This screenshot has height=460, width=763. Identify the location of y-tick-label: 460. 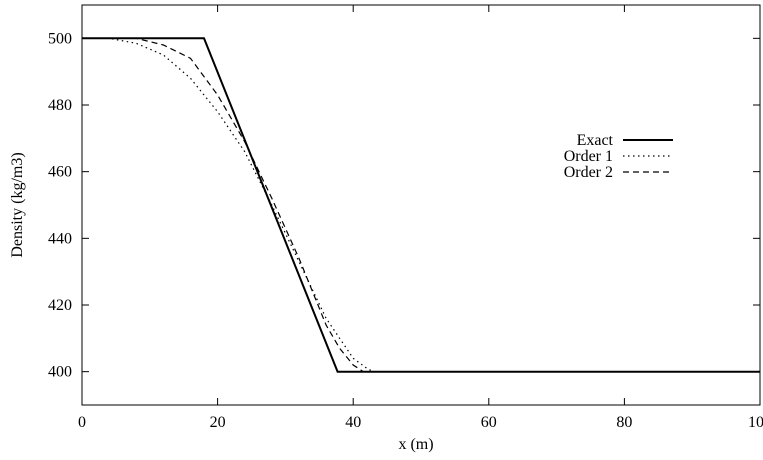
(60, 172).